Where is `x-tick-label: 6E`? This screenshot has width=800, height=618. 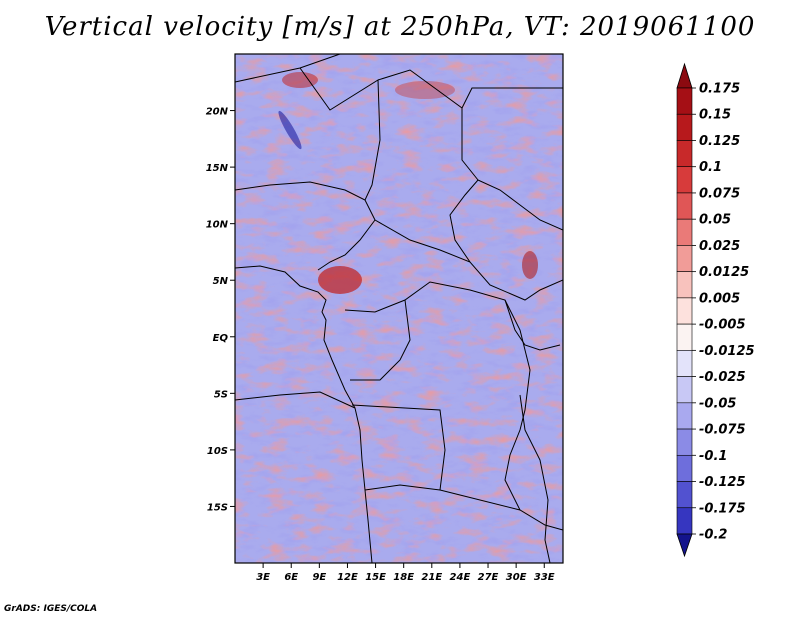 x-tick-label: 6E is located at coordinates (291, 577).